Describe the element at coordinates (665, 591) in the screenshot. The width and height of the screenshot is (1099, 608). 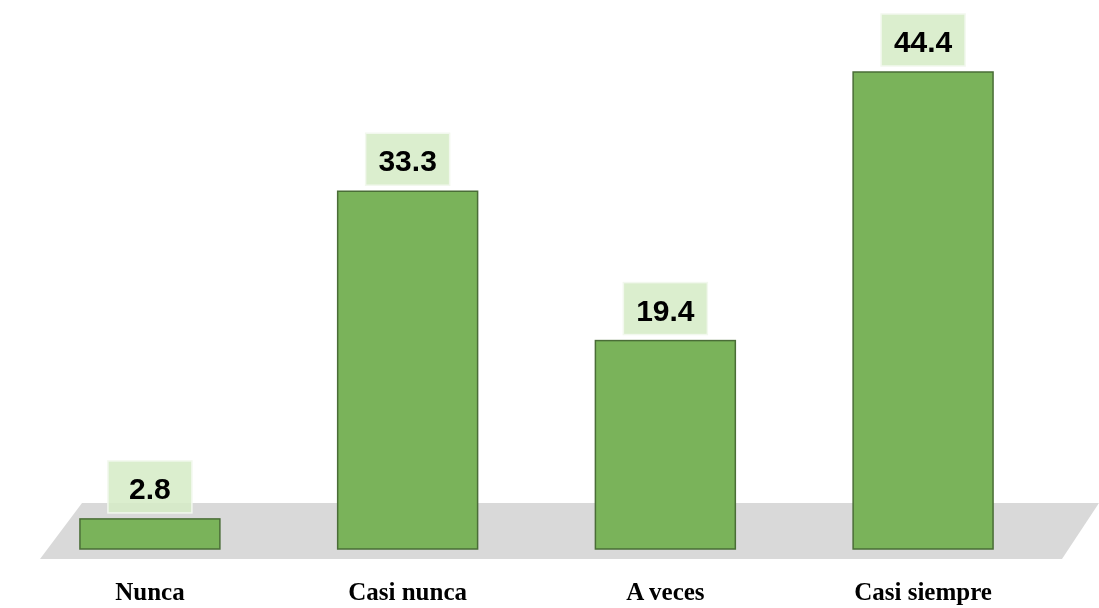
I see `x-tick-label: A veces` at that location.